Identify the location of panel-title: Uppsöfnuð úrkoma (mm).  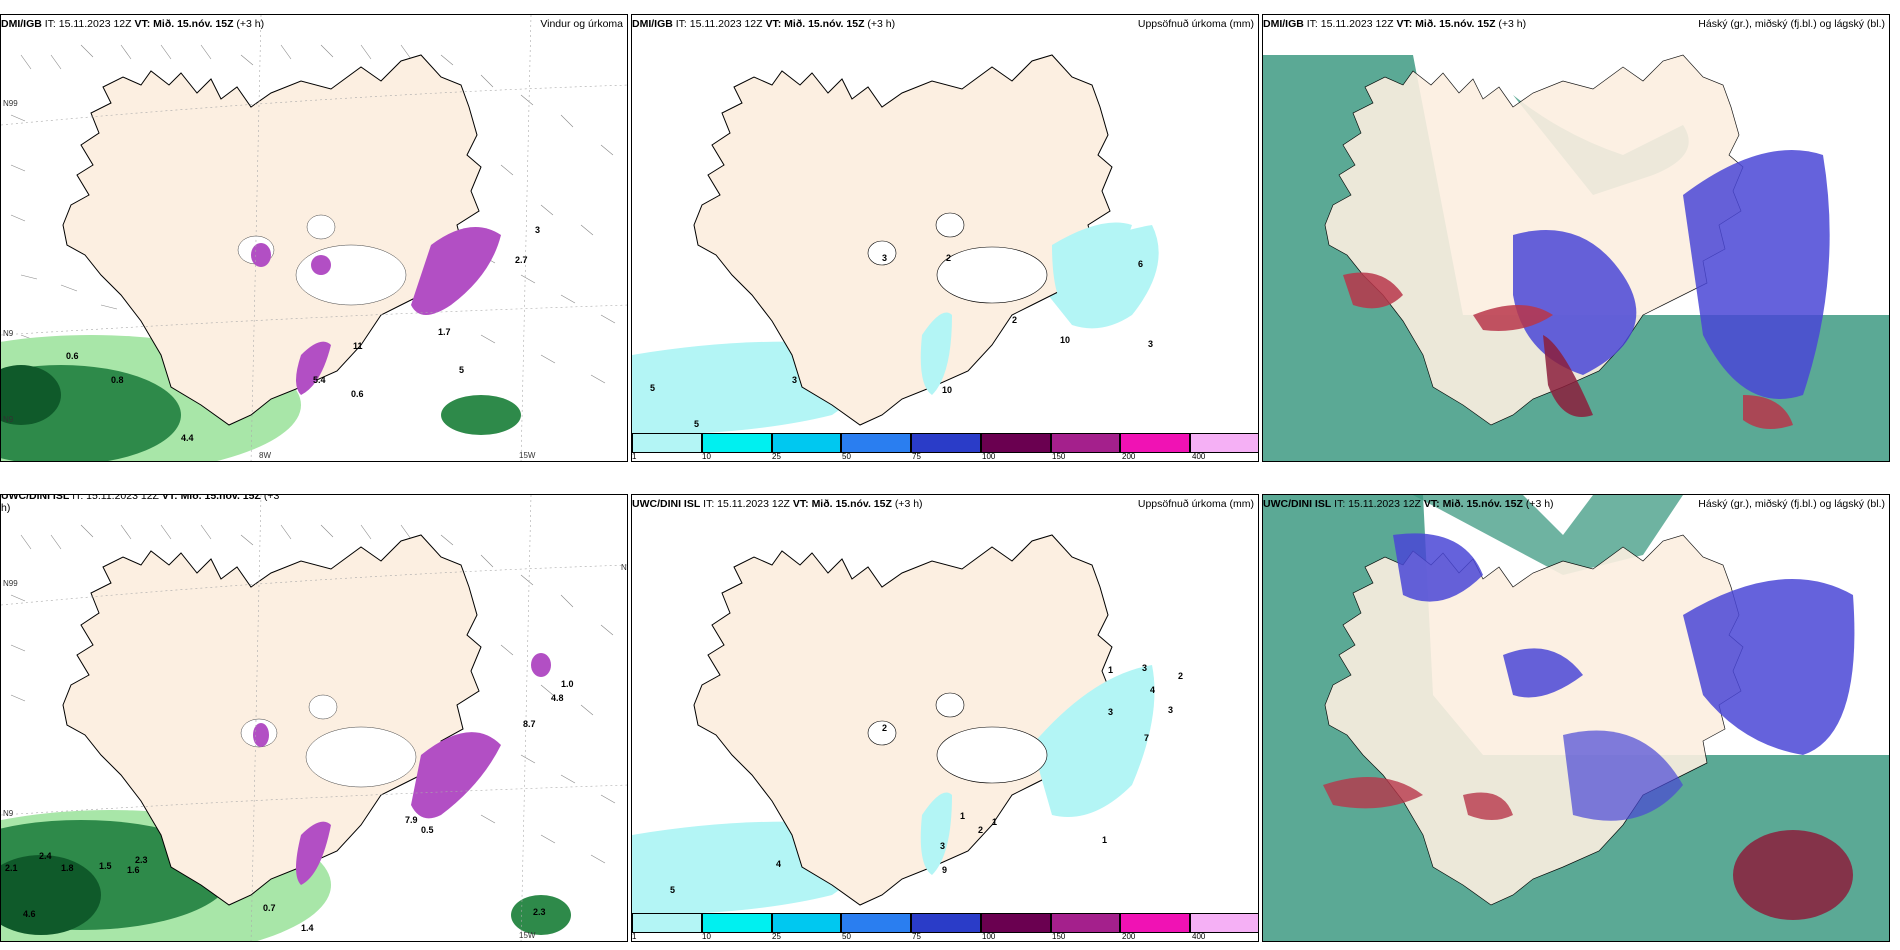
(1195, 24).